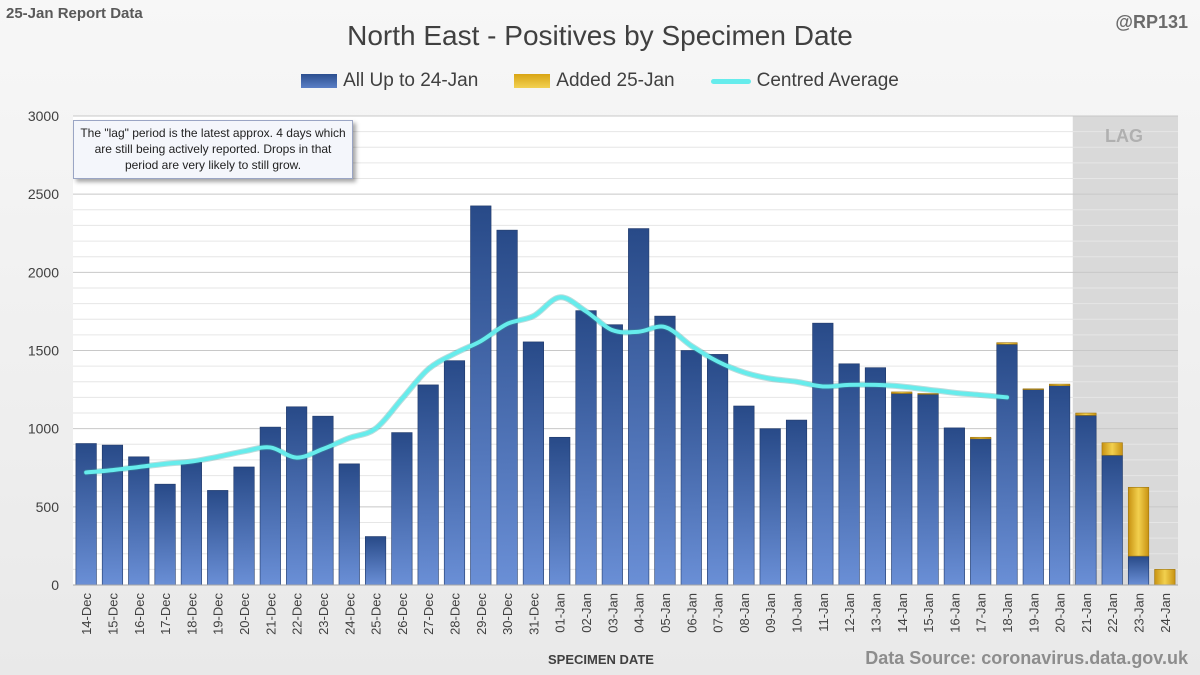  Describe the element at coordinates (86, 614) in the screenshot. I see `x-tick-label: 14-Dec` at that location.